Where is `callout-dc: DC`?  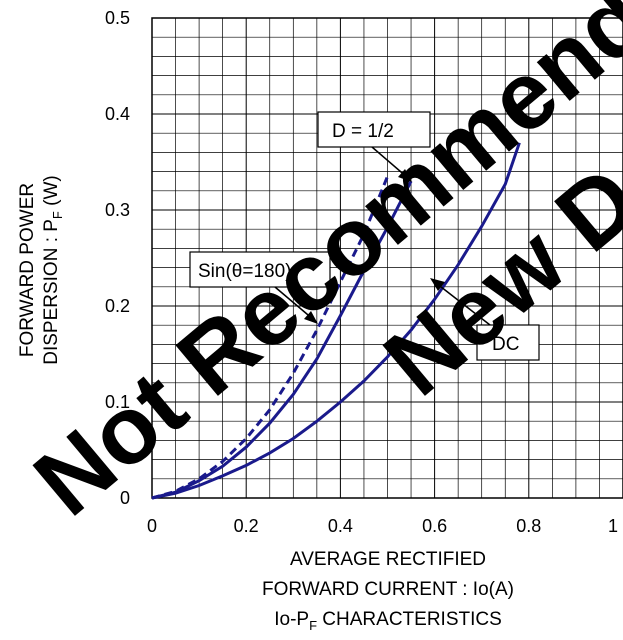 callout-dc: DC is located at coordinates (485, 319).